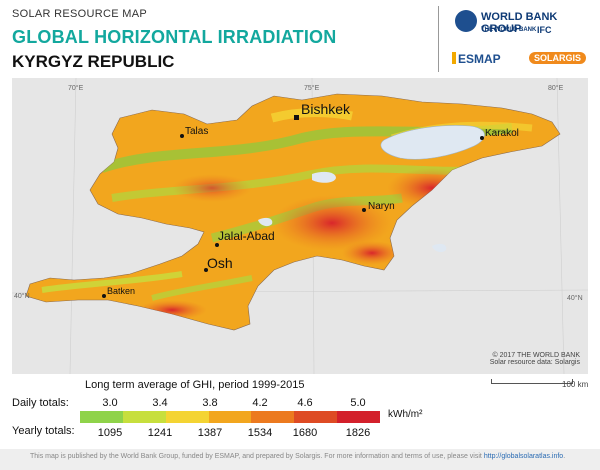  Describe the element at coordinates (439, 248) in the screenshot. I see `chatyr-kul-lake` at that location.